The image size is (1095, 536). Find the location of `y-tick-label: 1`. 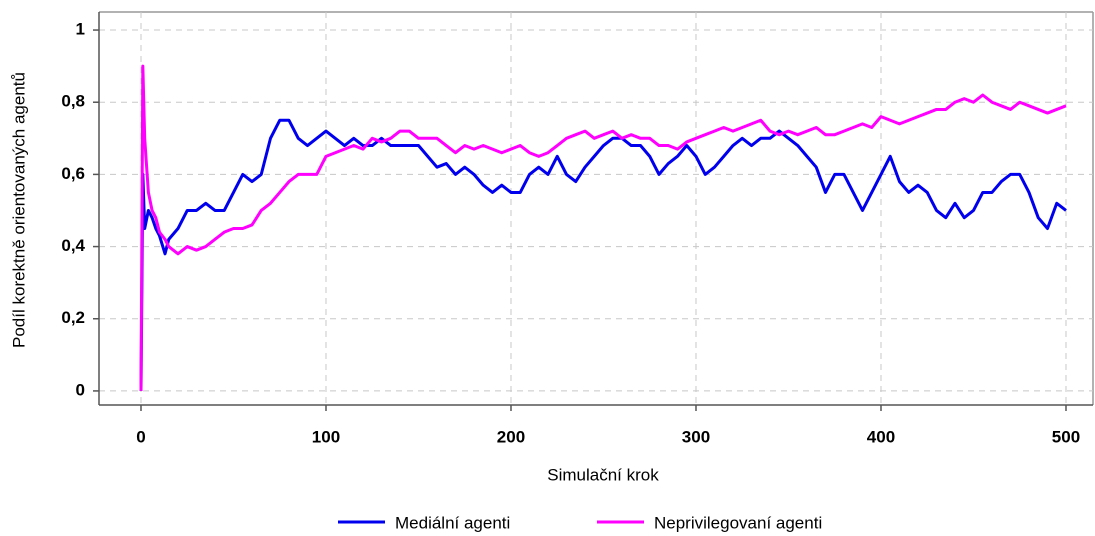

y-tick-label: 1 is located at coordinates (80, 29).